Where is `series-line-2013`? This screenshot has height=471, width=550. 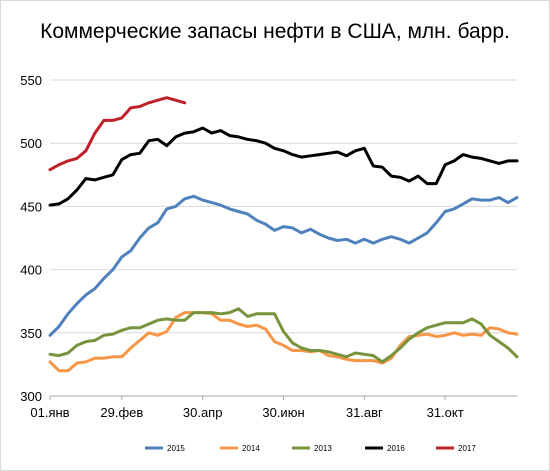 series-line-2013 is located at coordinates (283, 335).